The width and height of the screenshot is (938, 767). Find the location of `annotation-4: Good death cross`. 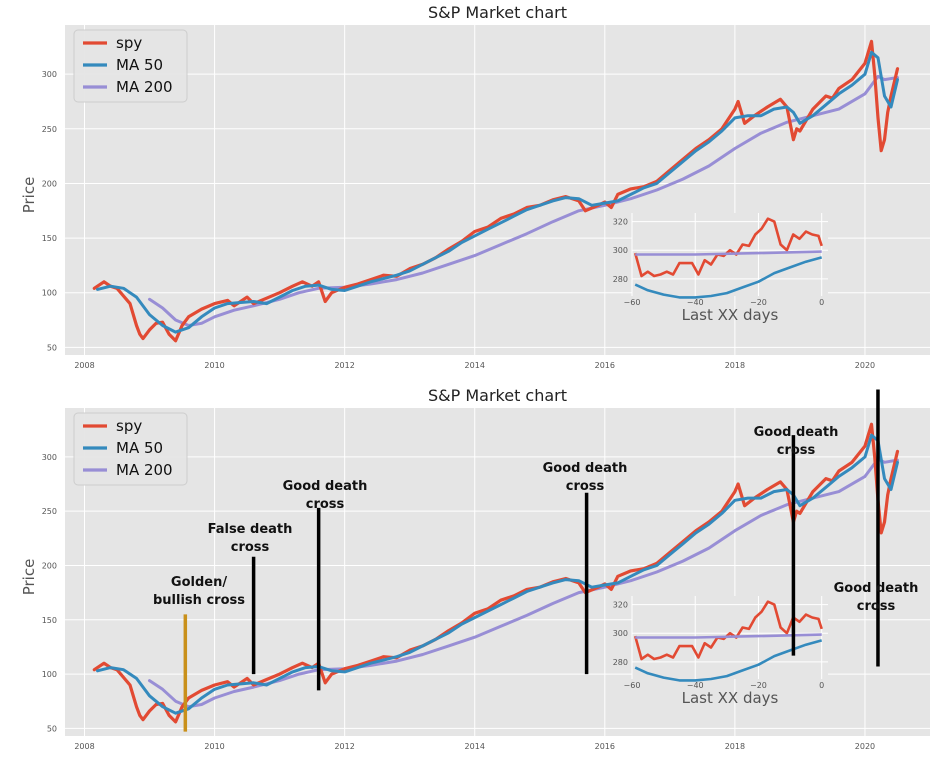

annotation-4: Good death cross is located at coordinates (796, 540).